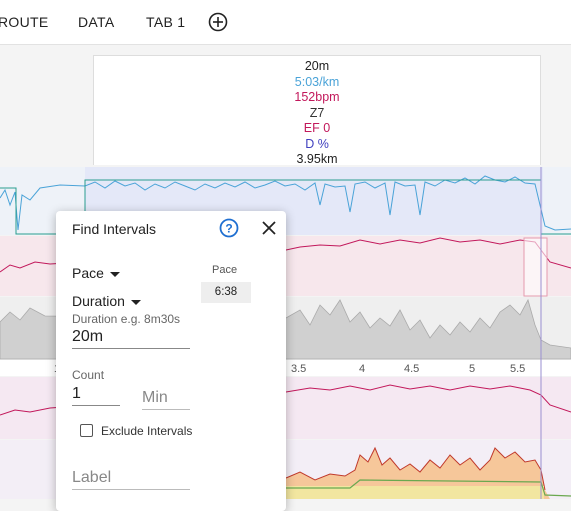  I want to click on tick-label-5: 5, so click(472, 369).